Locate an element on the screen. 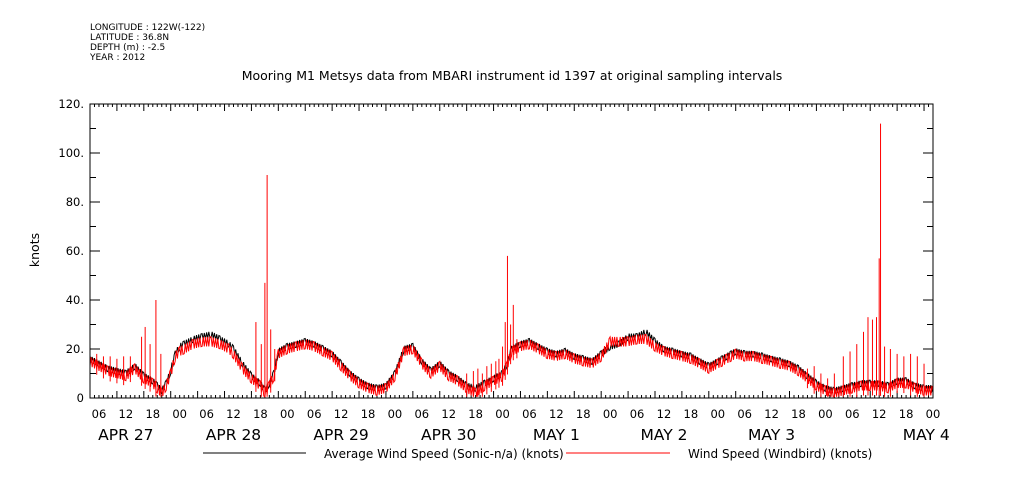  y-tick-label: 0 is located at coordinates (80, 398).